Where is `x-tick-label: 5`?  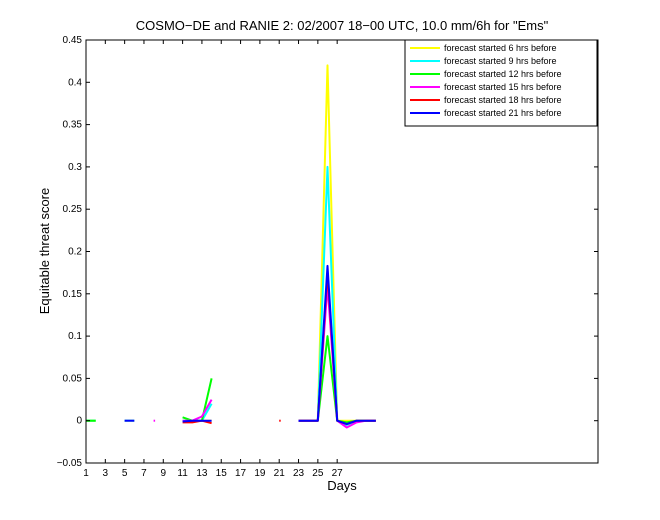
x-tick-label: 5 is located at coordinates (125, 473).